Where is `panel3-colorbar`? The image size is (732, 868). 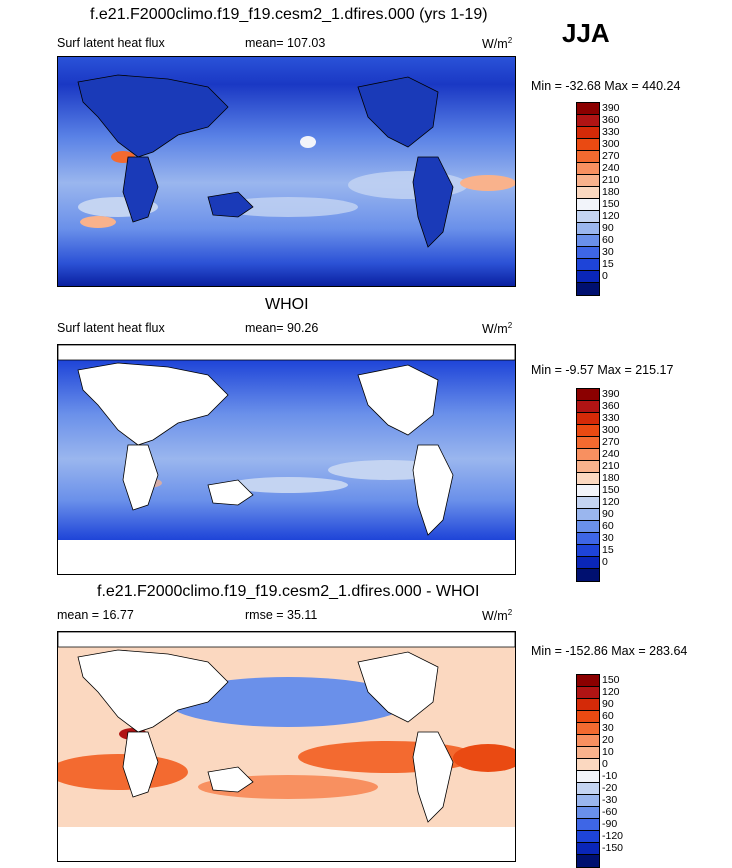
panel3-colorbar is located at coordinates (588, 771).